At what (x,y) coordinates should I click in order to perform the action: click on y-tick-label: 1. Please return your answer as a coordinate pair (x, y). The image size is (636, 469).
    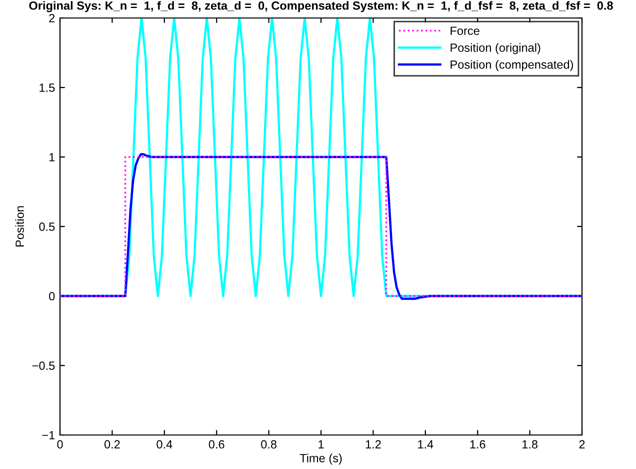
    Looking at the image, I should click on (52, 157).